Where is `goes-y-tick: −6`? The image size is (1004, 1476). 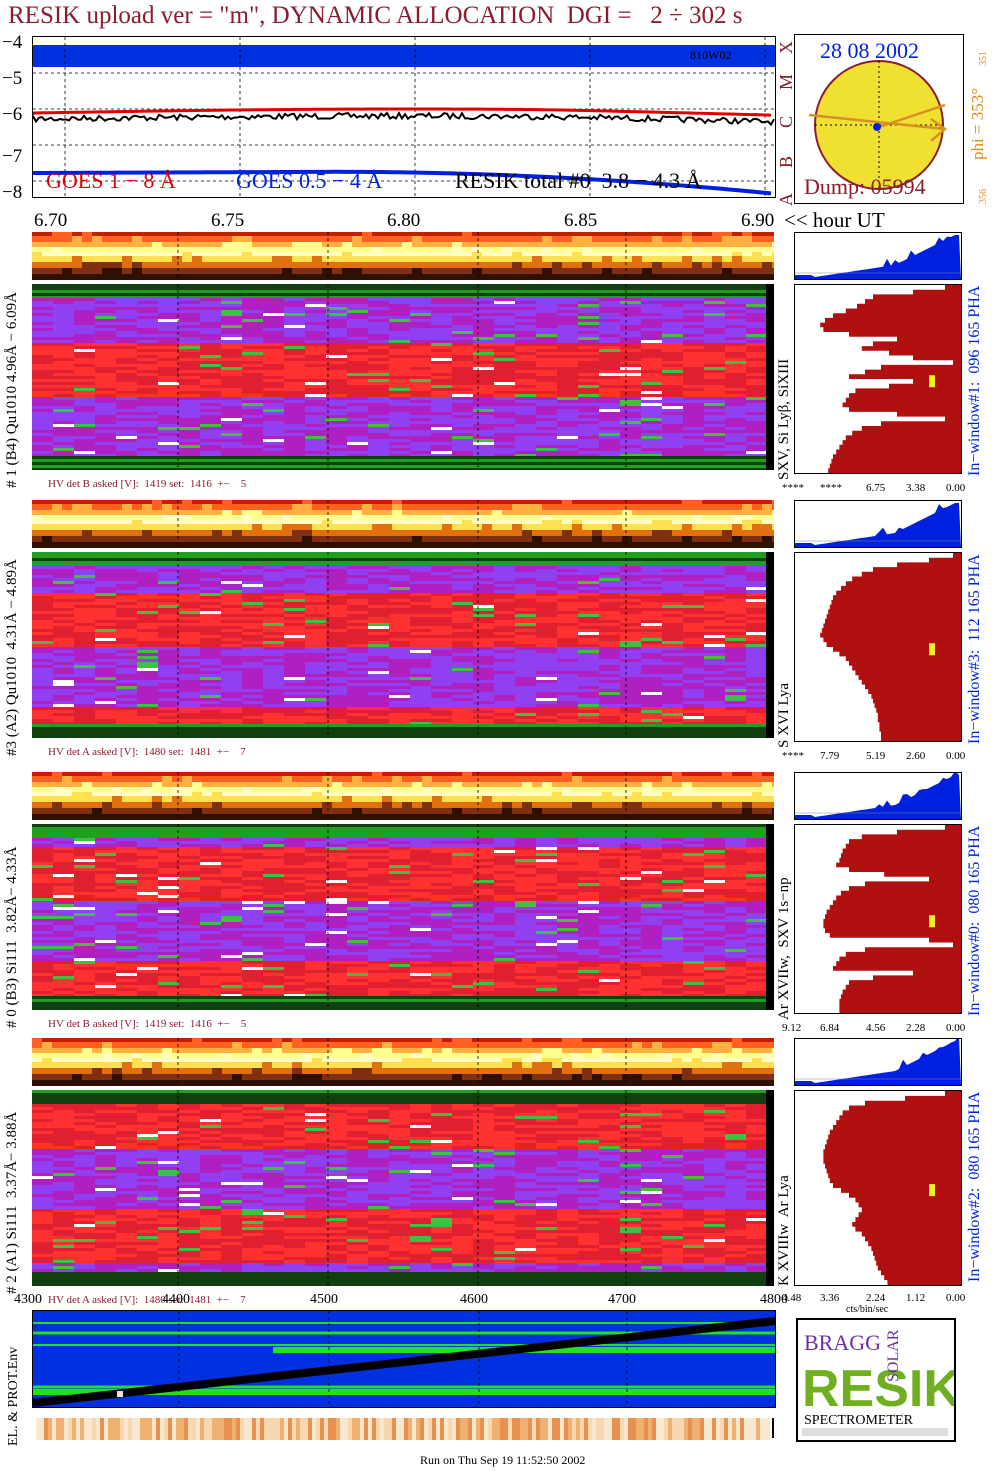 goes-y-tick: −6 is located at coordinates (12, 115).